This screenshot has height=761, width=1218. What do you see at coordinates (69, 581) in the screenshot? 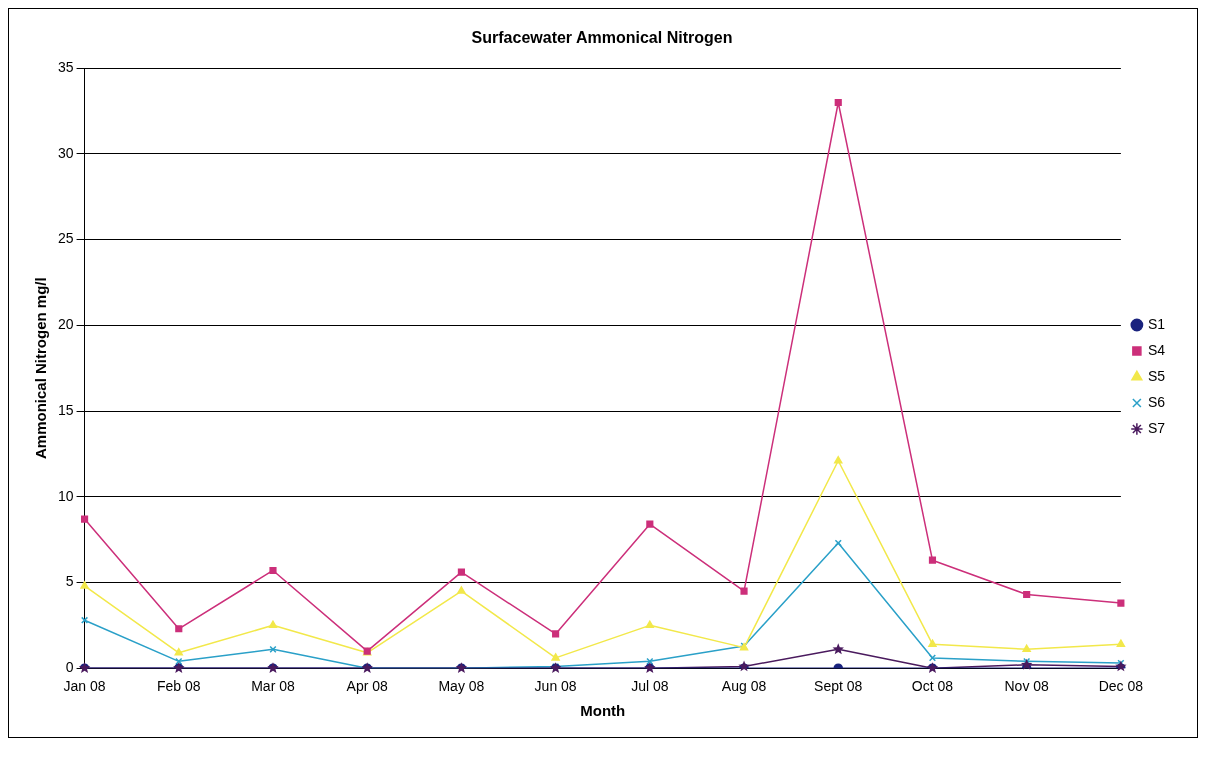
I see `y-tick-label: 5` at bounding box center [69, 581].